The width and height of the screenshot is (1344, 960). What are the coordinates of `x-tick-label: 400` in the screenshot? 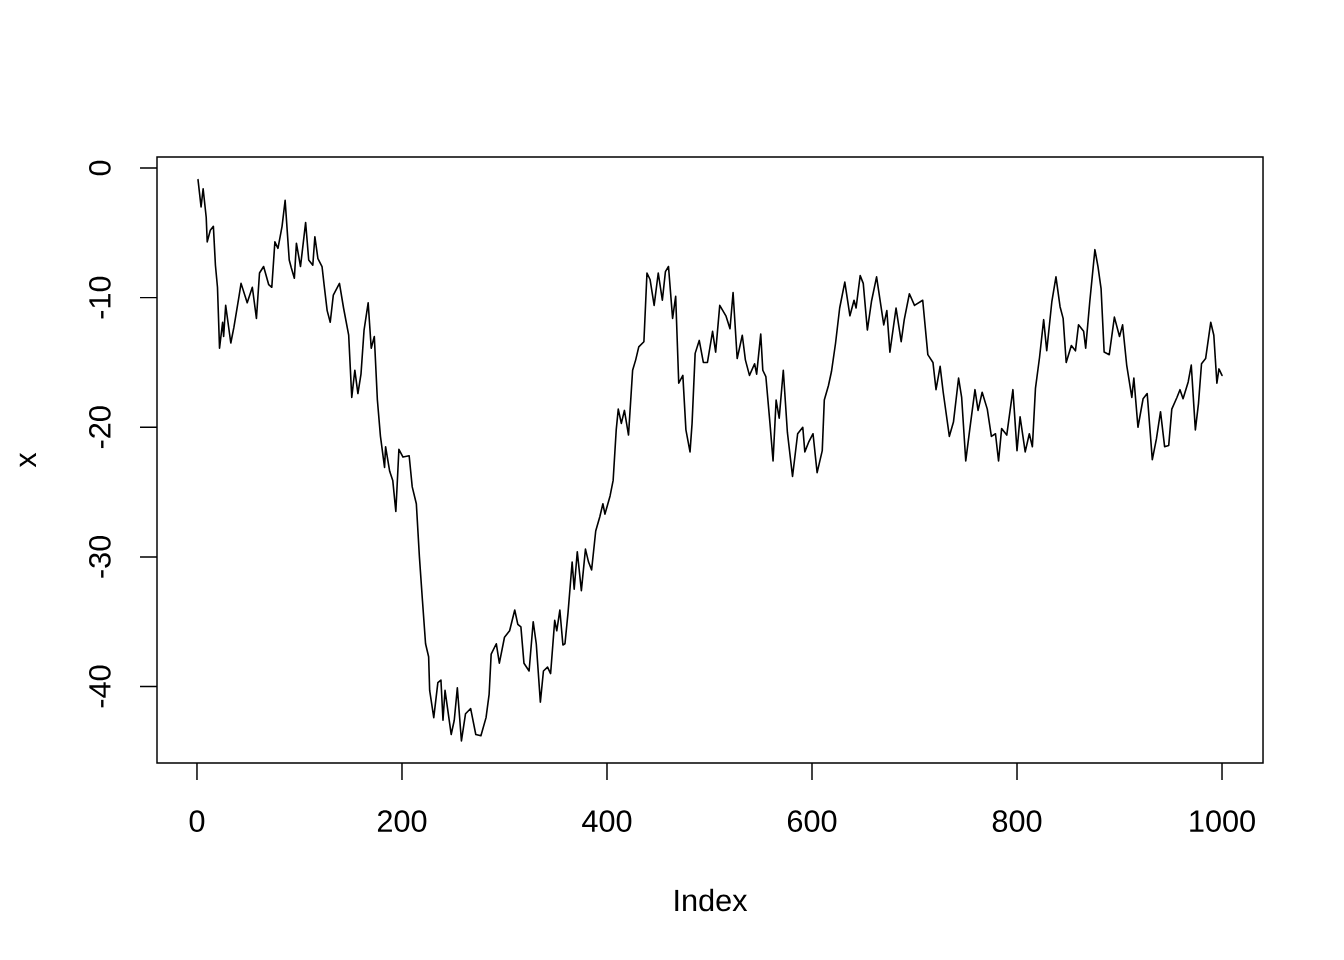 It's located at (607, 821).